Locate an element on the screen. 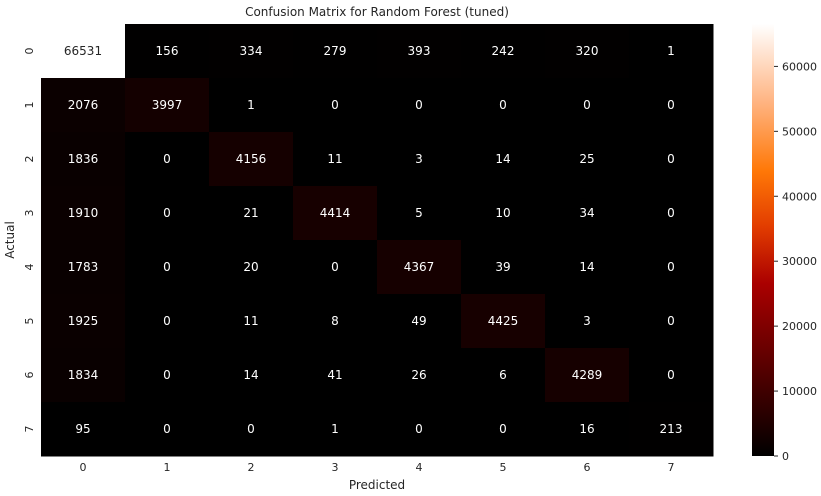  y-tick-label: 7 is located at coordinates (29, 429).